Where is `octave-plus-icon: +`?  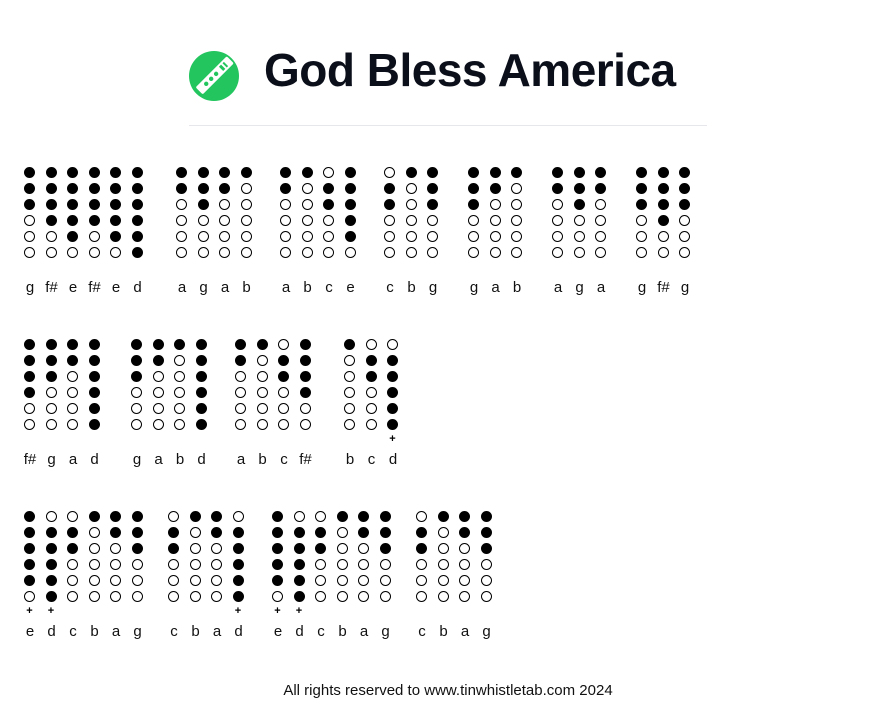
octave-plus-icon: + is located at coordinates (238, 611).